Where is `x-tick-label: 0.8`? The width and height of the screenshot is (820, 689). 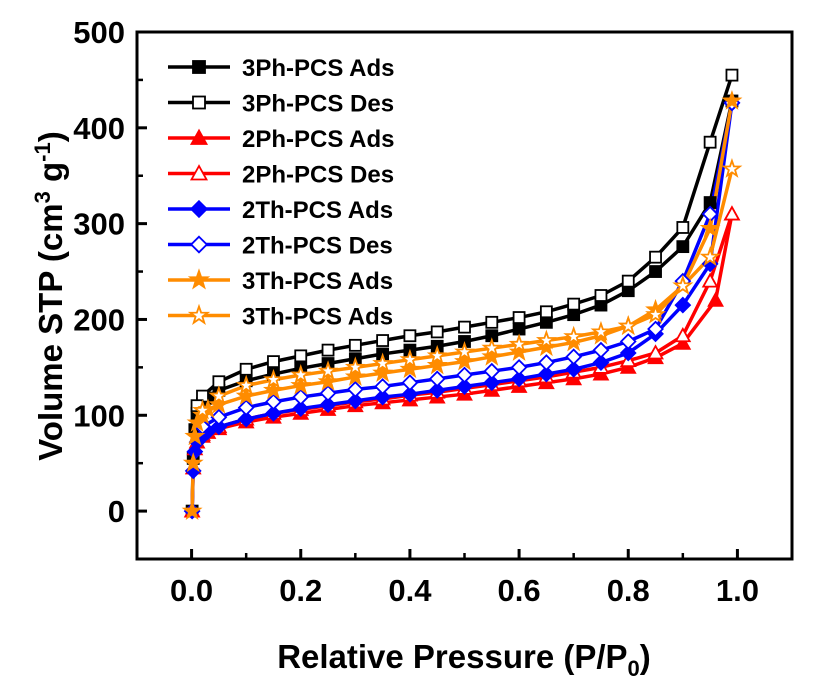 x-tick-label: 0.8 is located at coordinates (628, 590).